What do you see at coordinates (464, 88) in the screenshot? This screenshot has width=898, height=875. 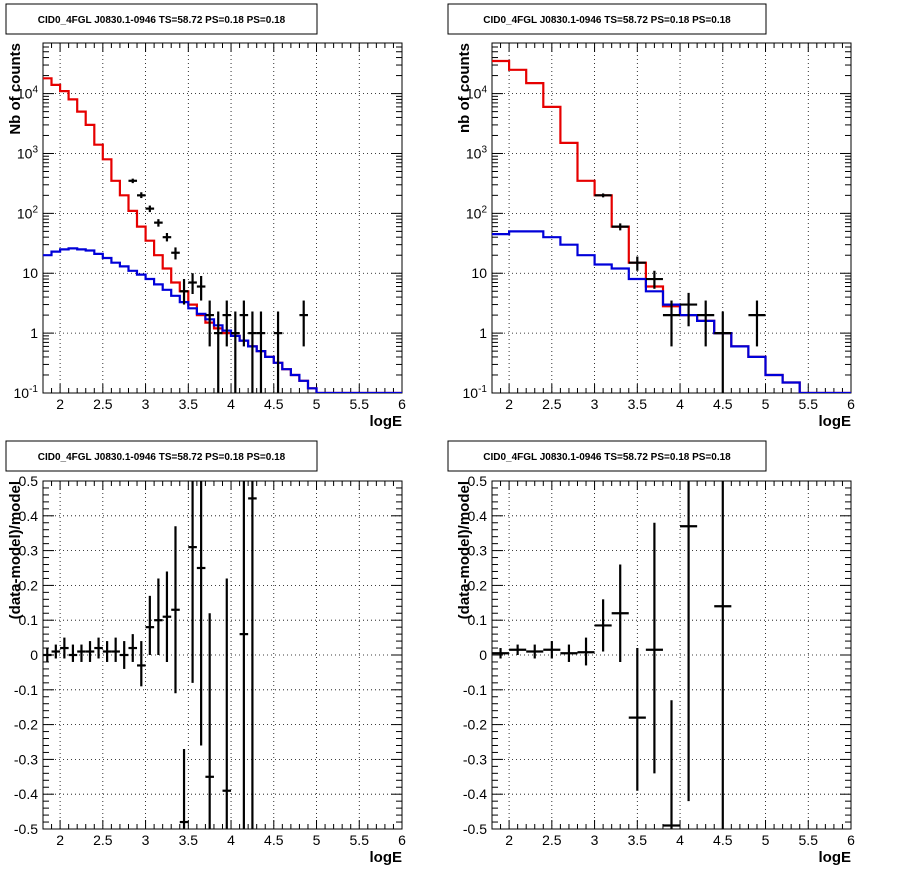 I see `y-axis-label: nb of counts` at bounding box center [464, 88].